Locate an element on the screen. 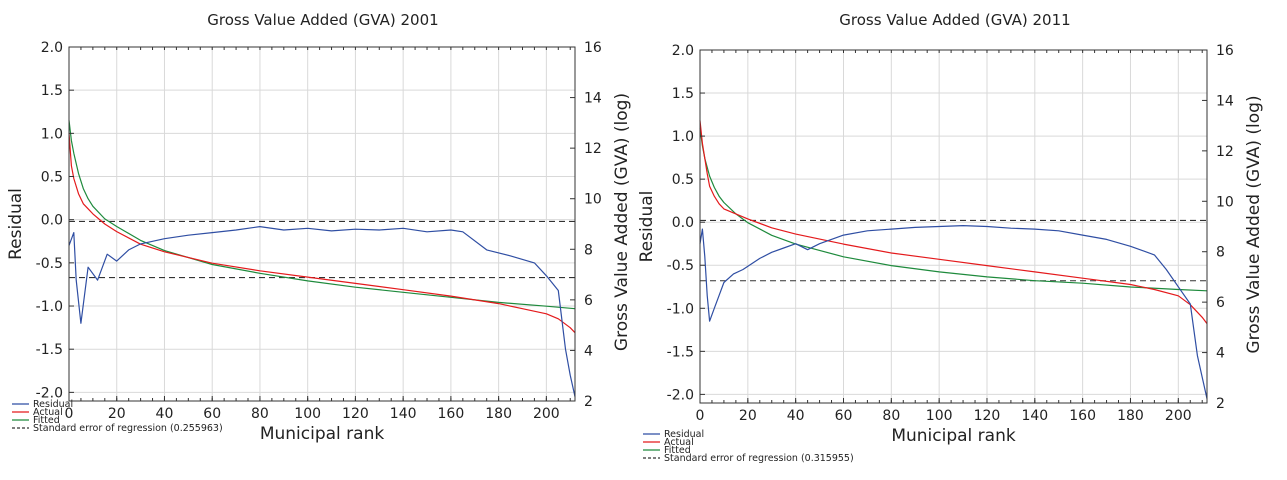 This screenshot has width=1287, height=480. legend-entry-label: Standard error of regression (0.315955) is located at coordinates (759, 458).